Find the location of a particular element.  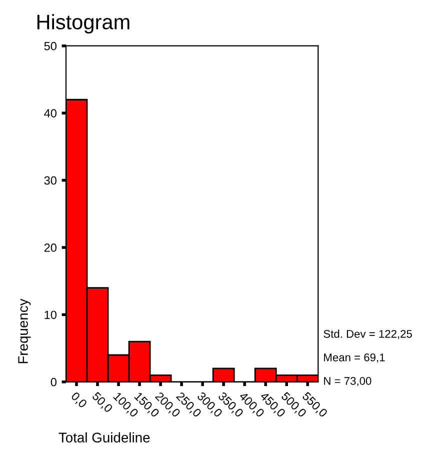

y-tick-label: 30 is located at coordinates (50, 180).